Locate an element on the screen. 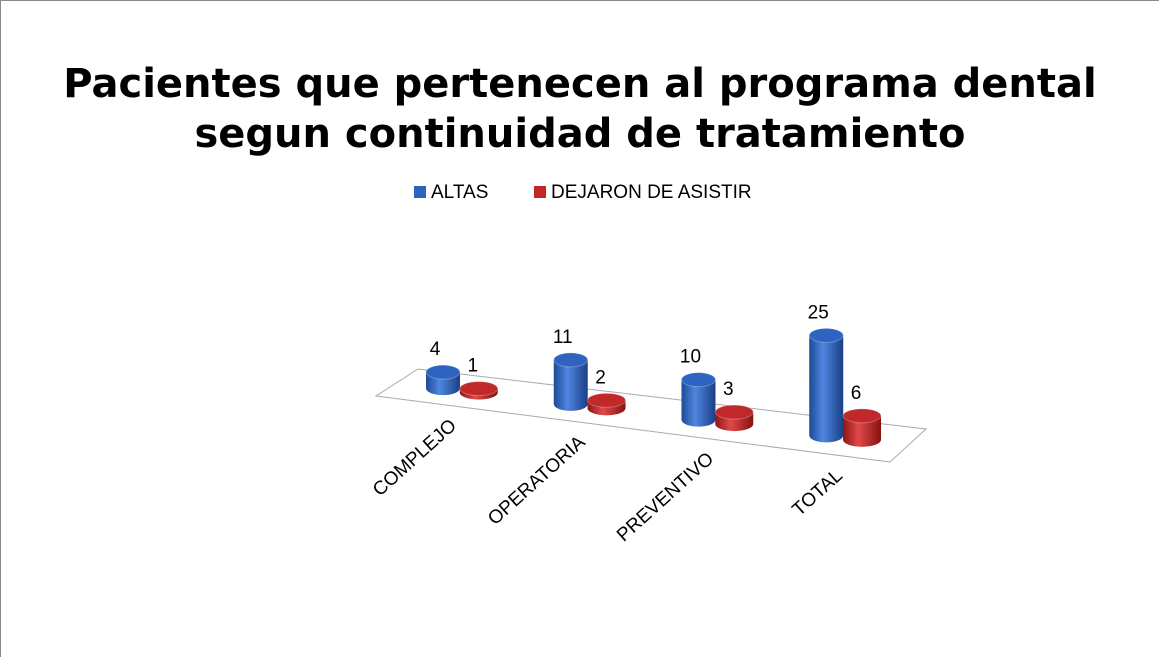  x-tick-label: PREVENTIVO is located at coordinates (665, 497).